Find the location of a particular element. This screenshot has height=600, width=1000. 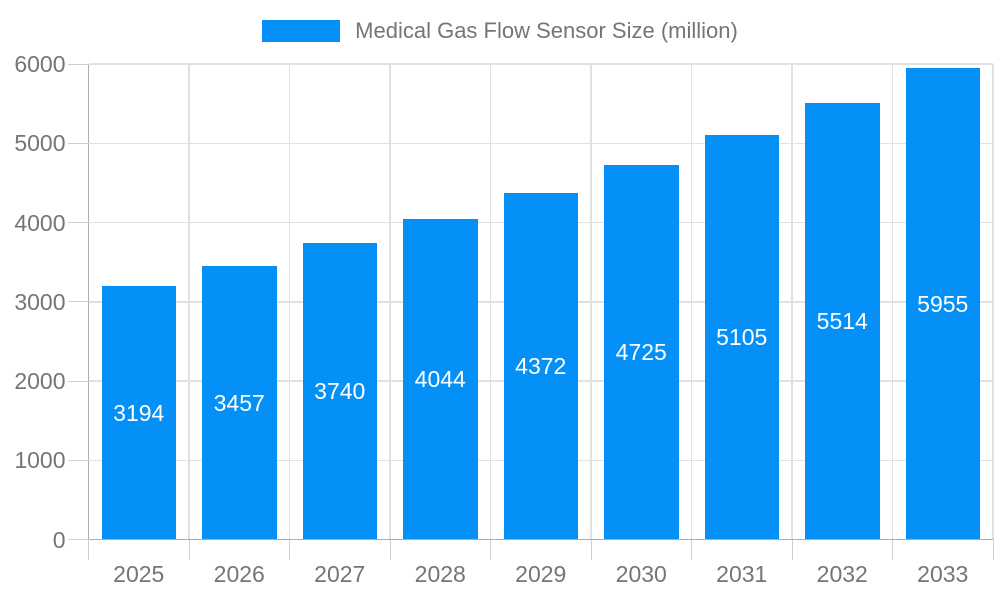

x-axis-tick-label: 2029 is located at coordinates (541, 573).